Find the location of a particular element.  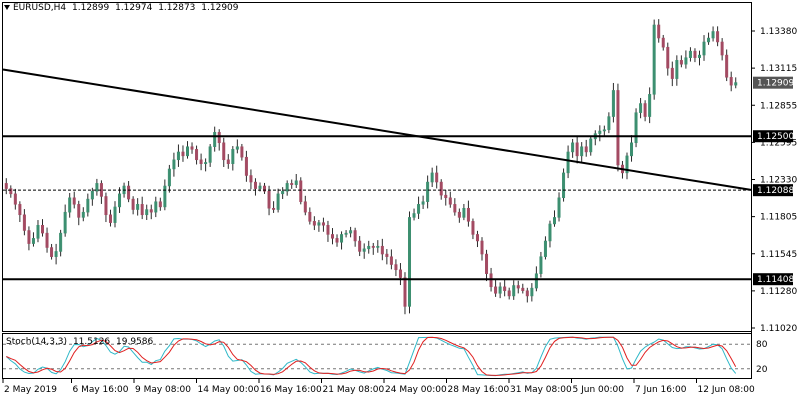

high-price: 1.12974 is located at coordinates (134, 8).